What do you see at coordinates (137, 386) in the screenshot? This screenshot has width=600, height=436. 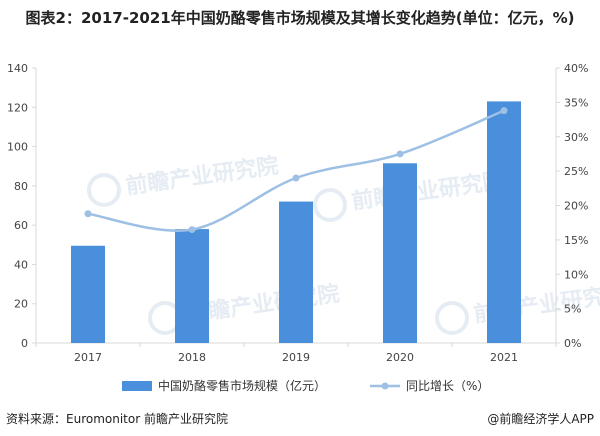 I see `legend-bar-swatch` at bounding box center [137, 386].